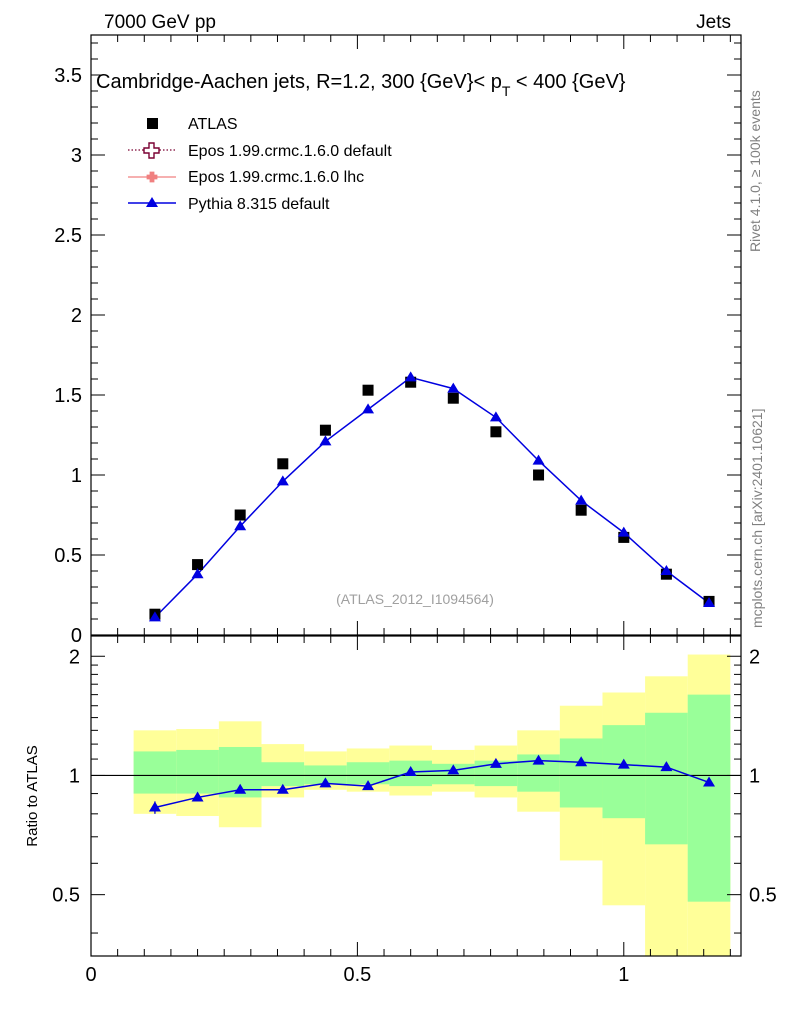 The image size is (786, 1024). I want to click on ratio-ytick-label-right: 0.5, so click(763, 896).